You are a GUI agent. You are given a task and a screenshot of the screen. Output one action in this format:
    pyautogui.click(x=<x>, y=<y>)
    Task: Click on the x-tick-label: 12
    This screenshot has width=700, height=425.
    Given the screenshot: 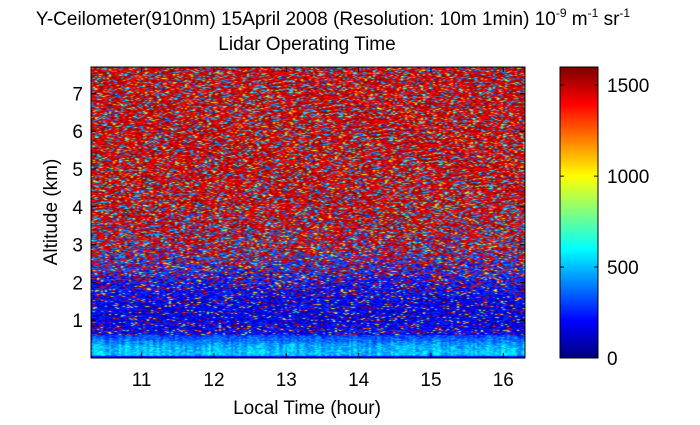 What is the action you would take?
    pyautogui.click(x=213, y=380)
    